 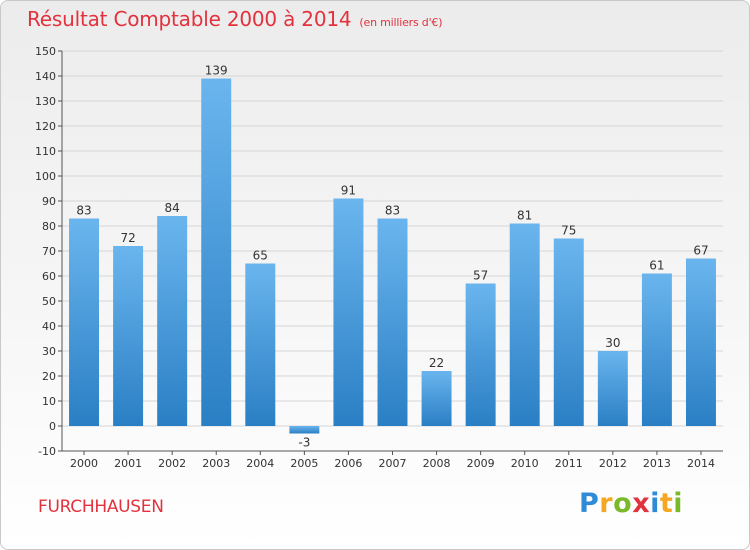 What do you see at coordinates (304, 430) in the screenshot?
I see `bar-2005` at bounding box center [304, 430].